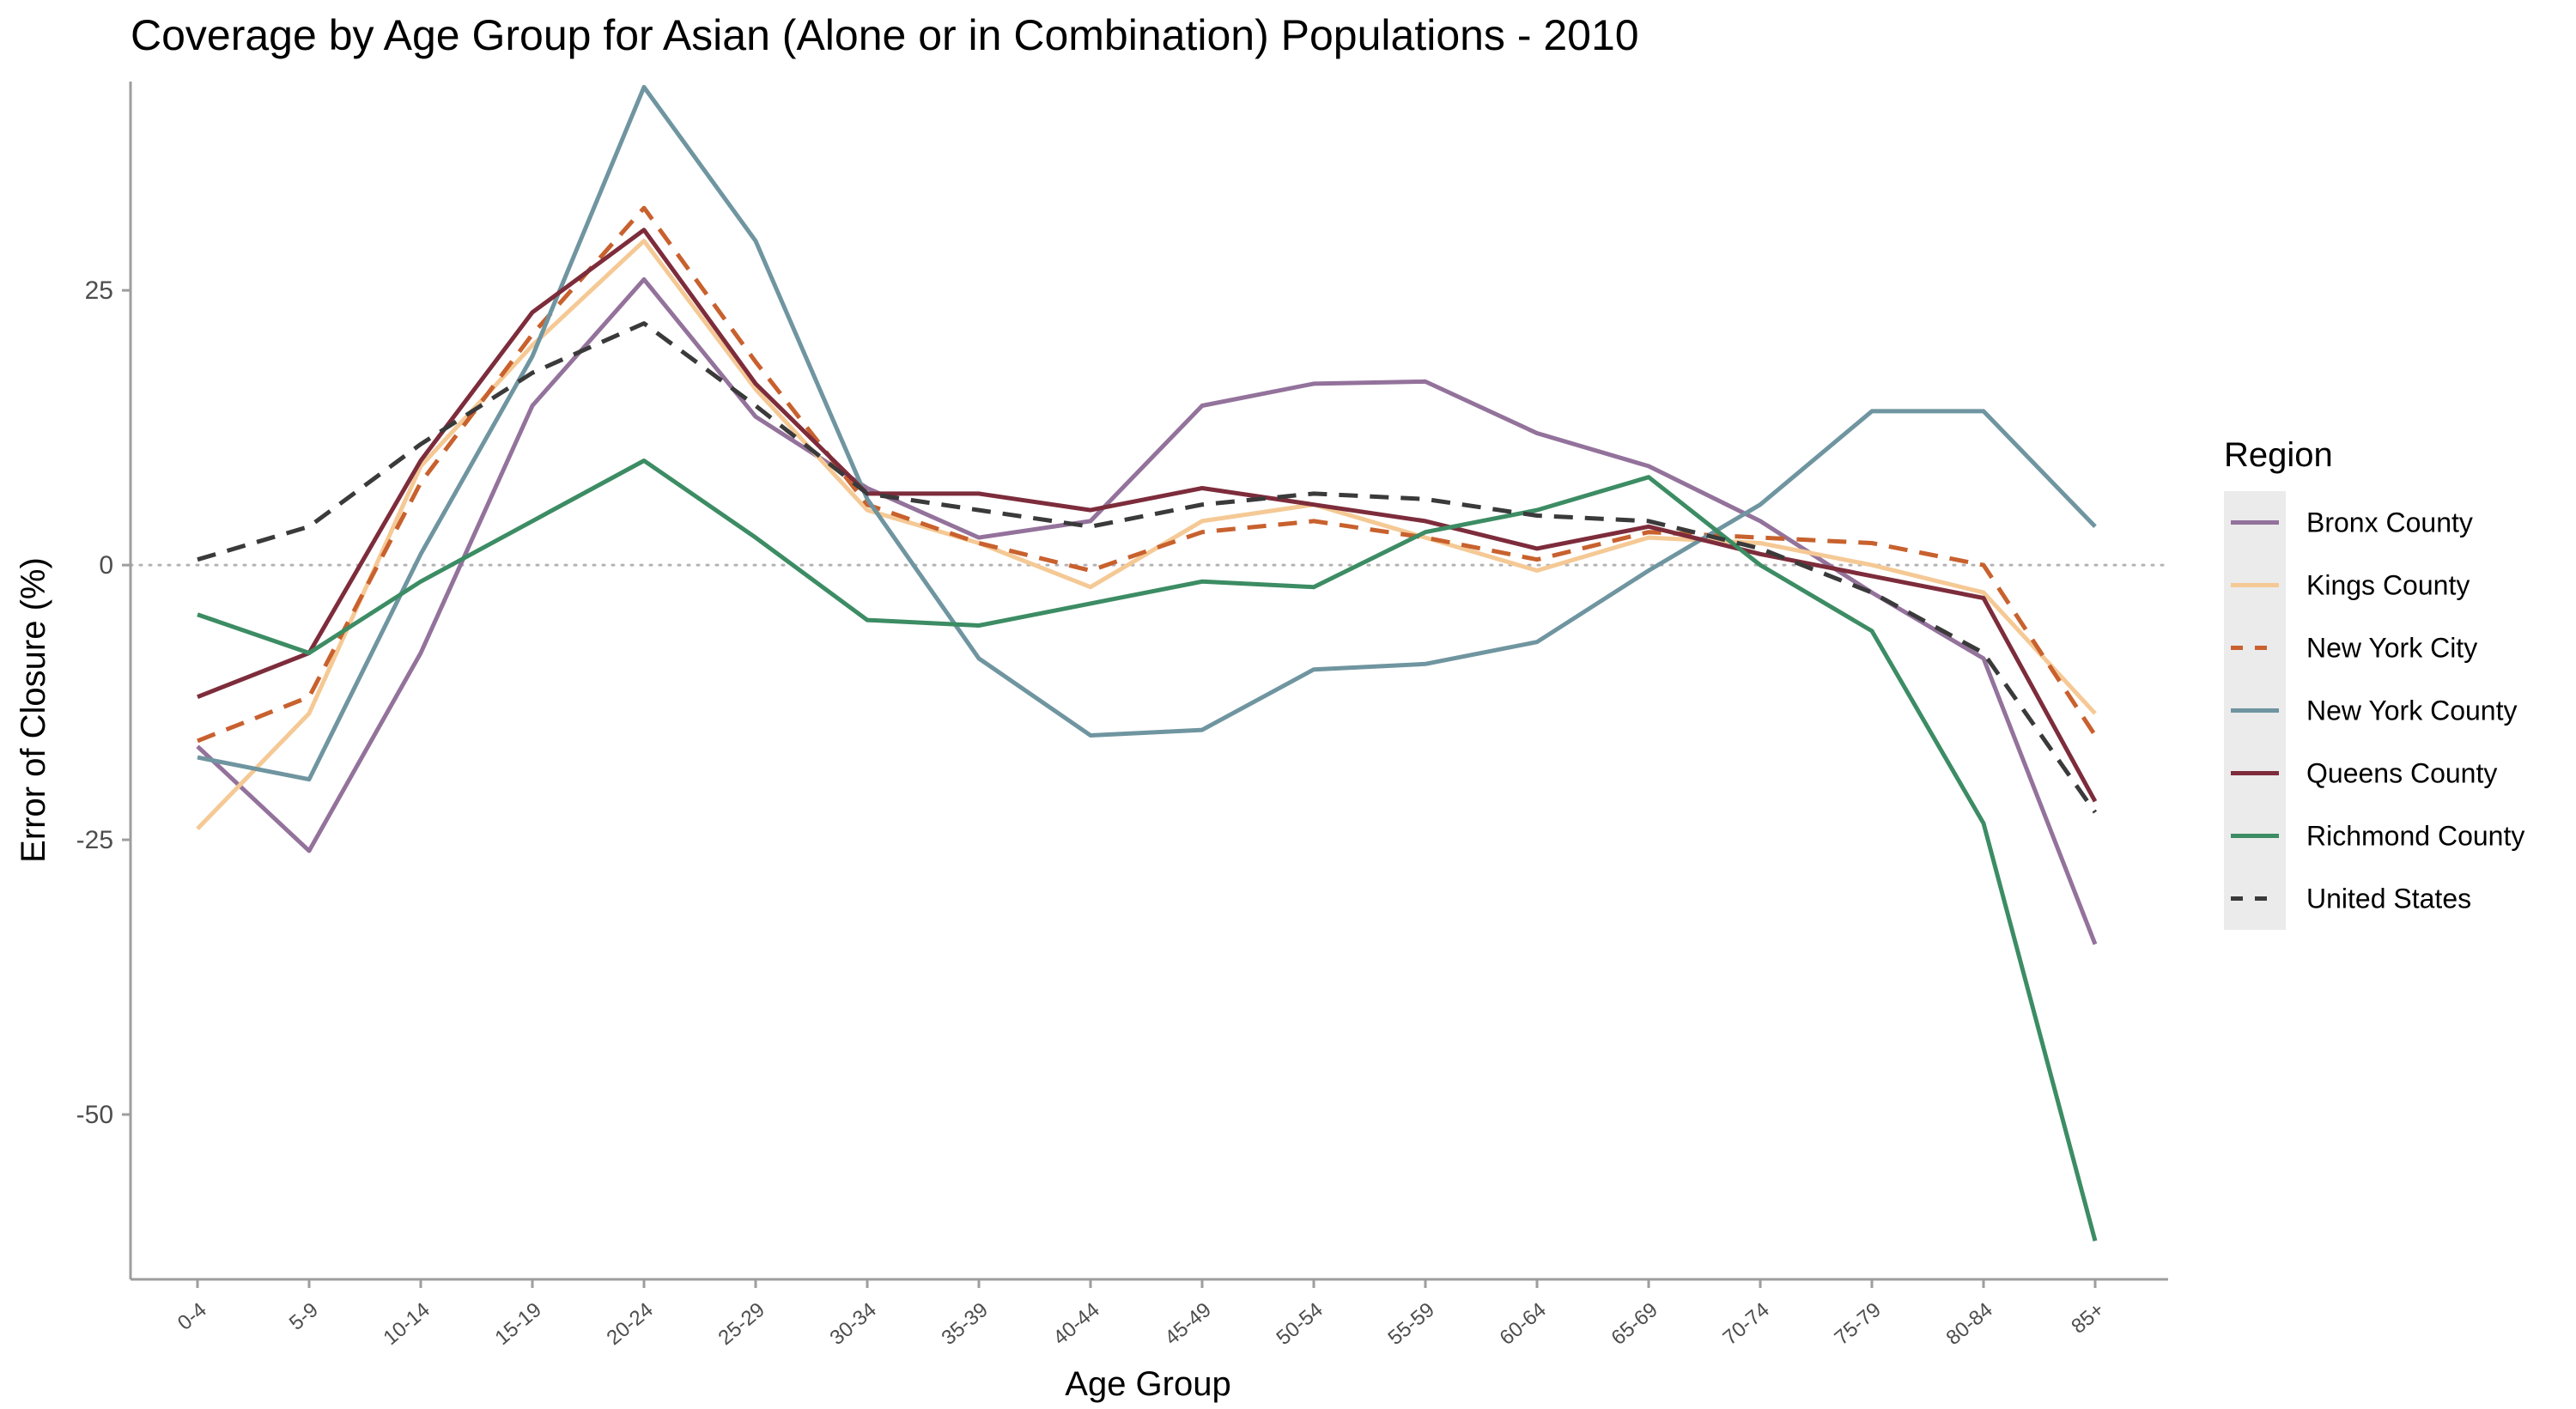  What do you see at coordinates (1858, 1324) in the screenshot?
I see `x-tick-label: 75-79` at bounding box center [1858, 1324].